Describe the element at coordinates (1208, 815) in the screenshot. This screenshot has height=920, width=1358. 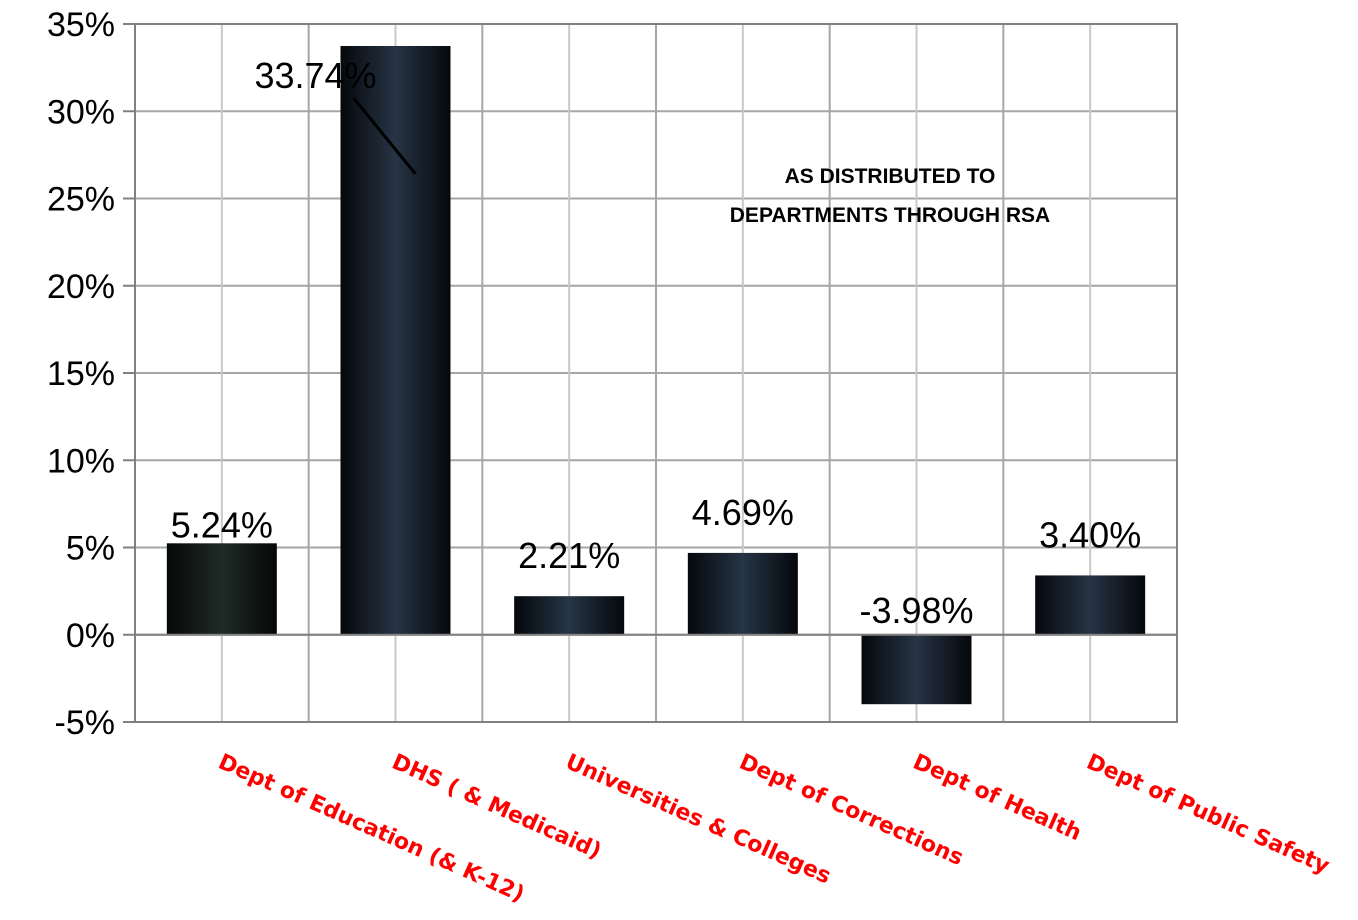
I see `category-label: Dept of Public Safety` at that location.